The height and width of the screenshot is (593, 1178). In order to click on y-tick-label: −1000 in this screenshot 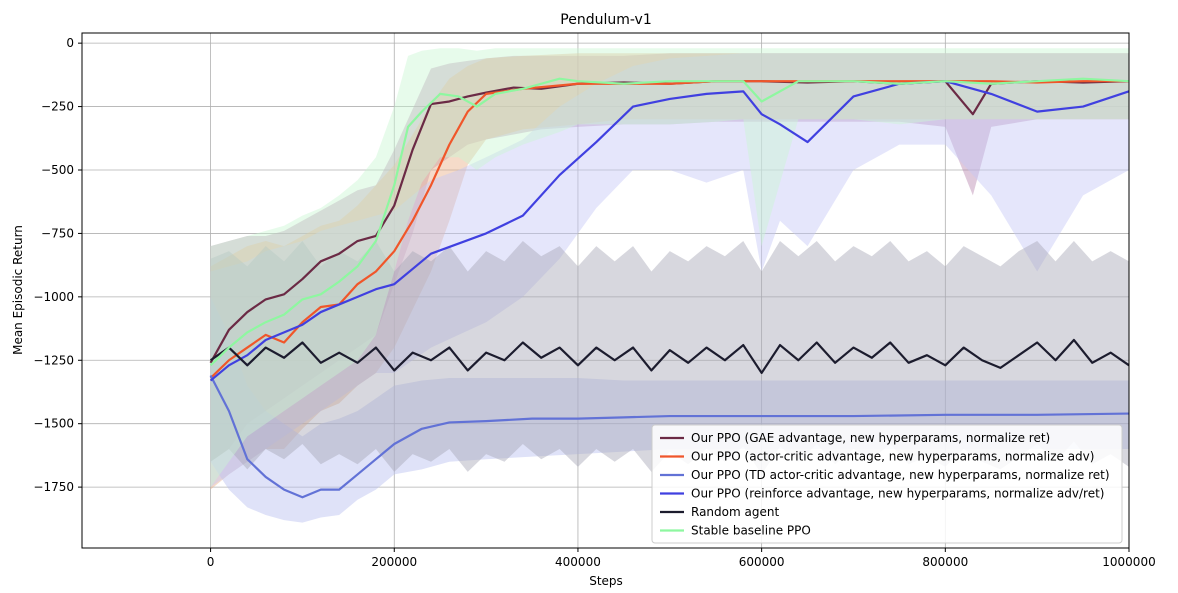, I will do `click(53, 297)`.